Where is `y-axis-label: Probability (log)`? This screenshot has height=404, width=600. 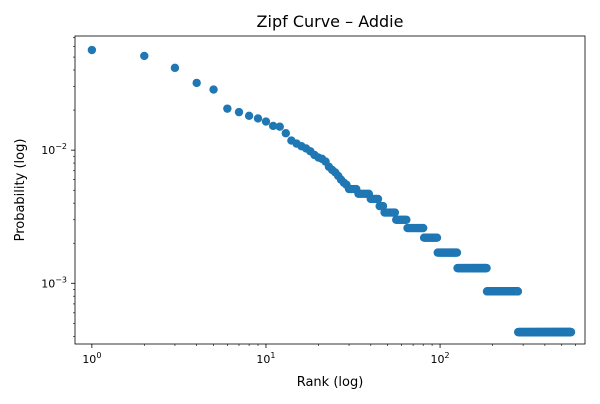
y-axis-label: Probability (log) is located at coordinates (20, 190).